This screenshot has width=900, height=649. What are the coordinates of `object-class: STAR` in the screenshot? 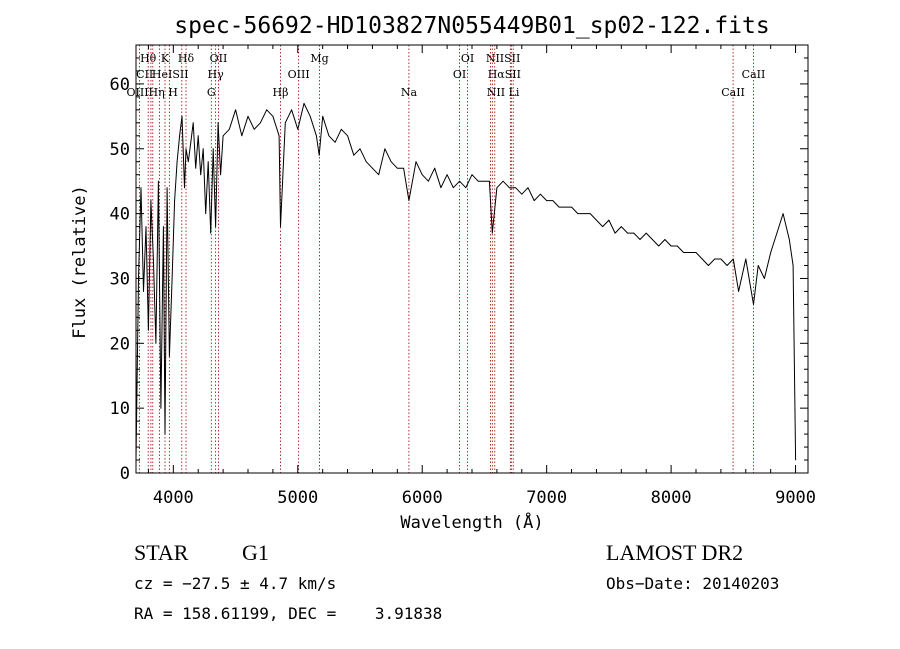 It's located at (161, 552).